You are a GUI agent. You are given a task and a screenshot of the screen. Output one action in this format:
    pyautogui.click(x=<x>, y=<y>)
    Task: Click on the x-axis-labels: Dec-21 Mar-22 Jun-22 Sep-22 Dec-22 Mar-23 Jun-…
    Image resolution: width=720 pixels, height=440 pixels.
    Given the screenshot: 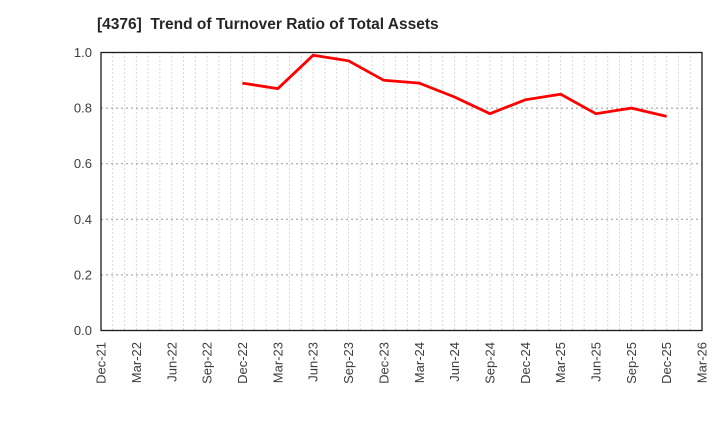 What is the action you would take?
    pyautogui.click(x=402, y=363)
    